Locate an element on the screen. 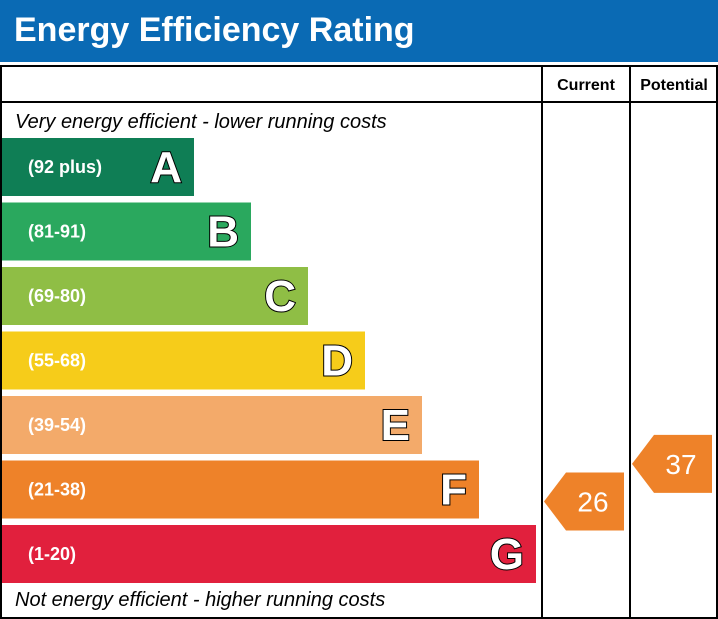  band-letter-d: D is located at coordinates (337, 361).